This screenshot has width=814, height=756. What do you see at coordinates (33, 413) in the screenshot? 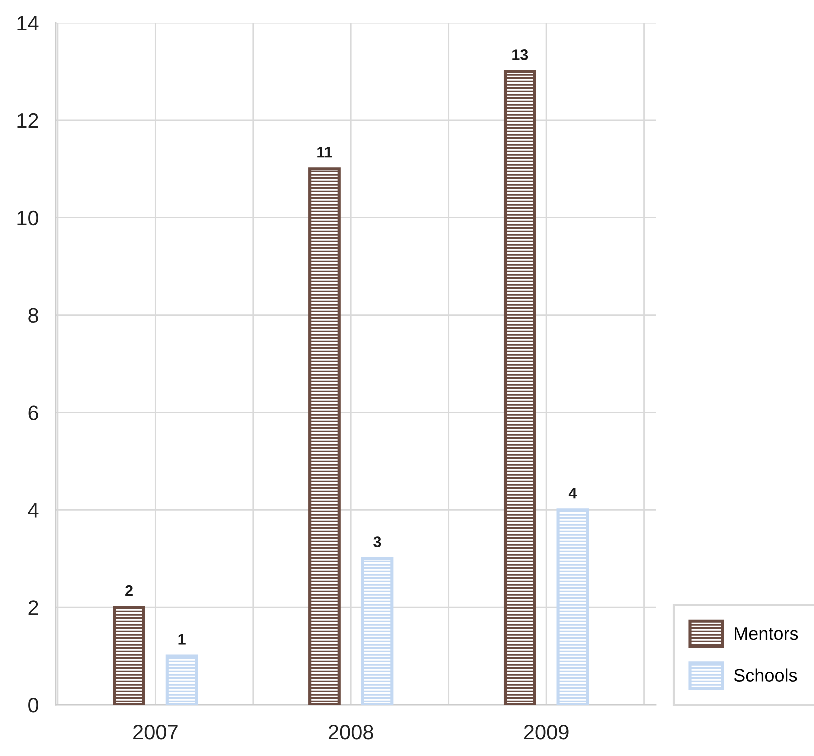
I see `y-tick-label: 6` at bounding box center [33, 413].